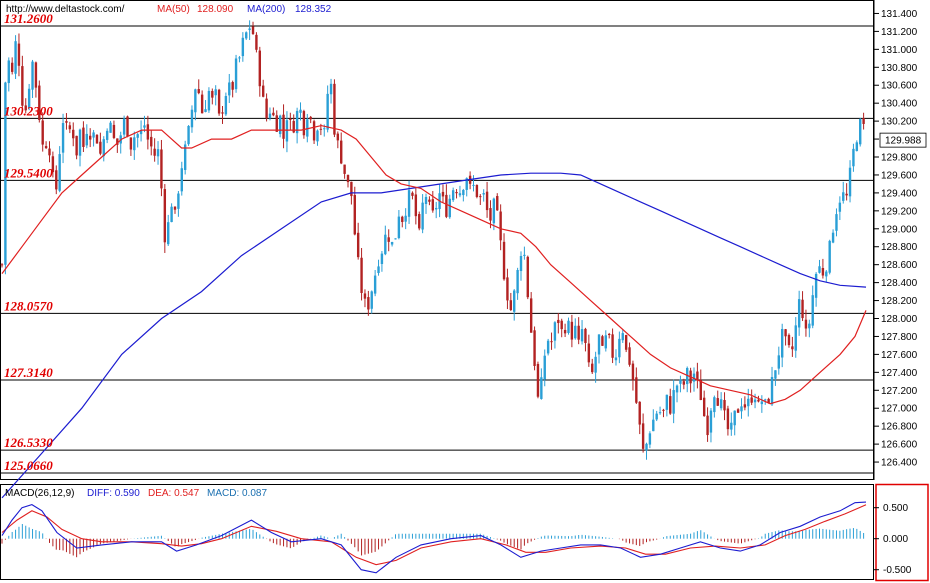  Describe the element at coordinates (433, 541) in the screenshot. I see `macd-histogram` at that location.